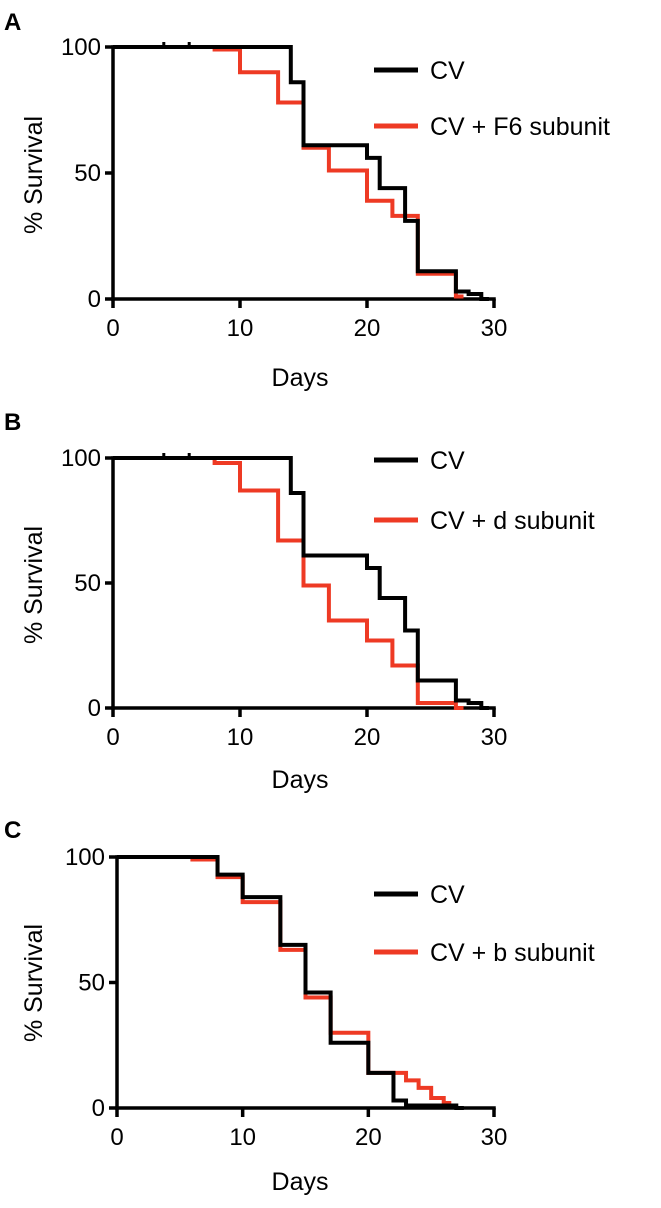 This screenshot has width=661, height=1208. Describe the element at coordinates (484, 924) in the screenshot. I see `legend: CV CV + b subunit` at that location.